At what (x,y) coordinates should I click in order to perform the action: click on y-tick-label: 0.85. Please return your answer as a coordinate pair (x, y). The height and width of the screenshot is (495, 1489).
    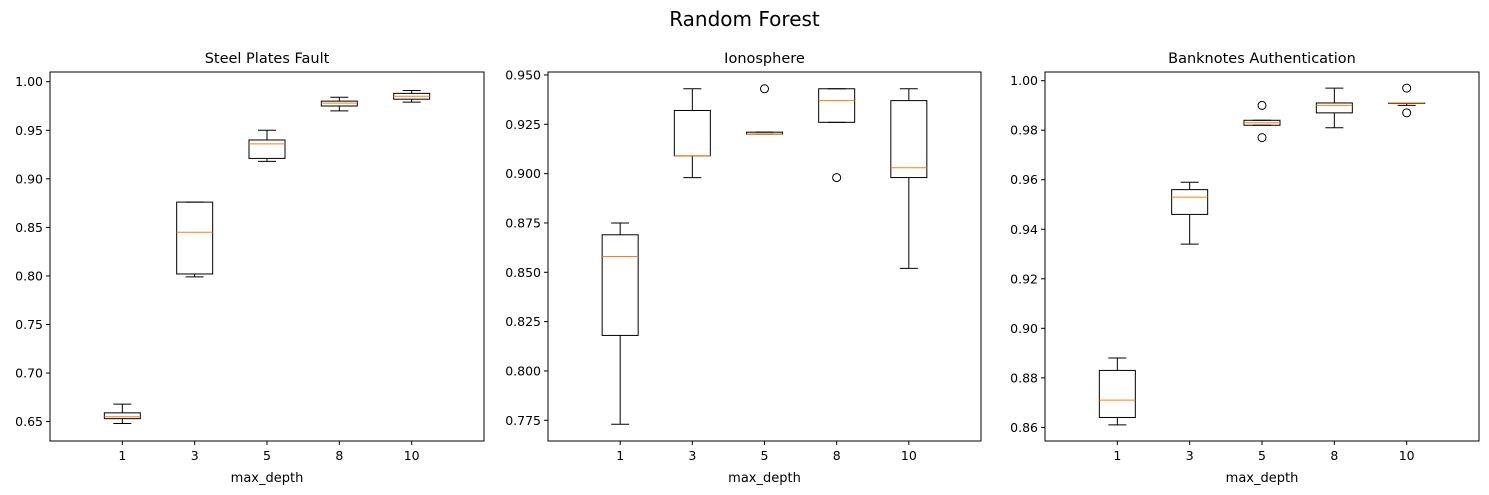
    Looking at the image, I should click on (29, 227).